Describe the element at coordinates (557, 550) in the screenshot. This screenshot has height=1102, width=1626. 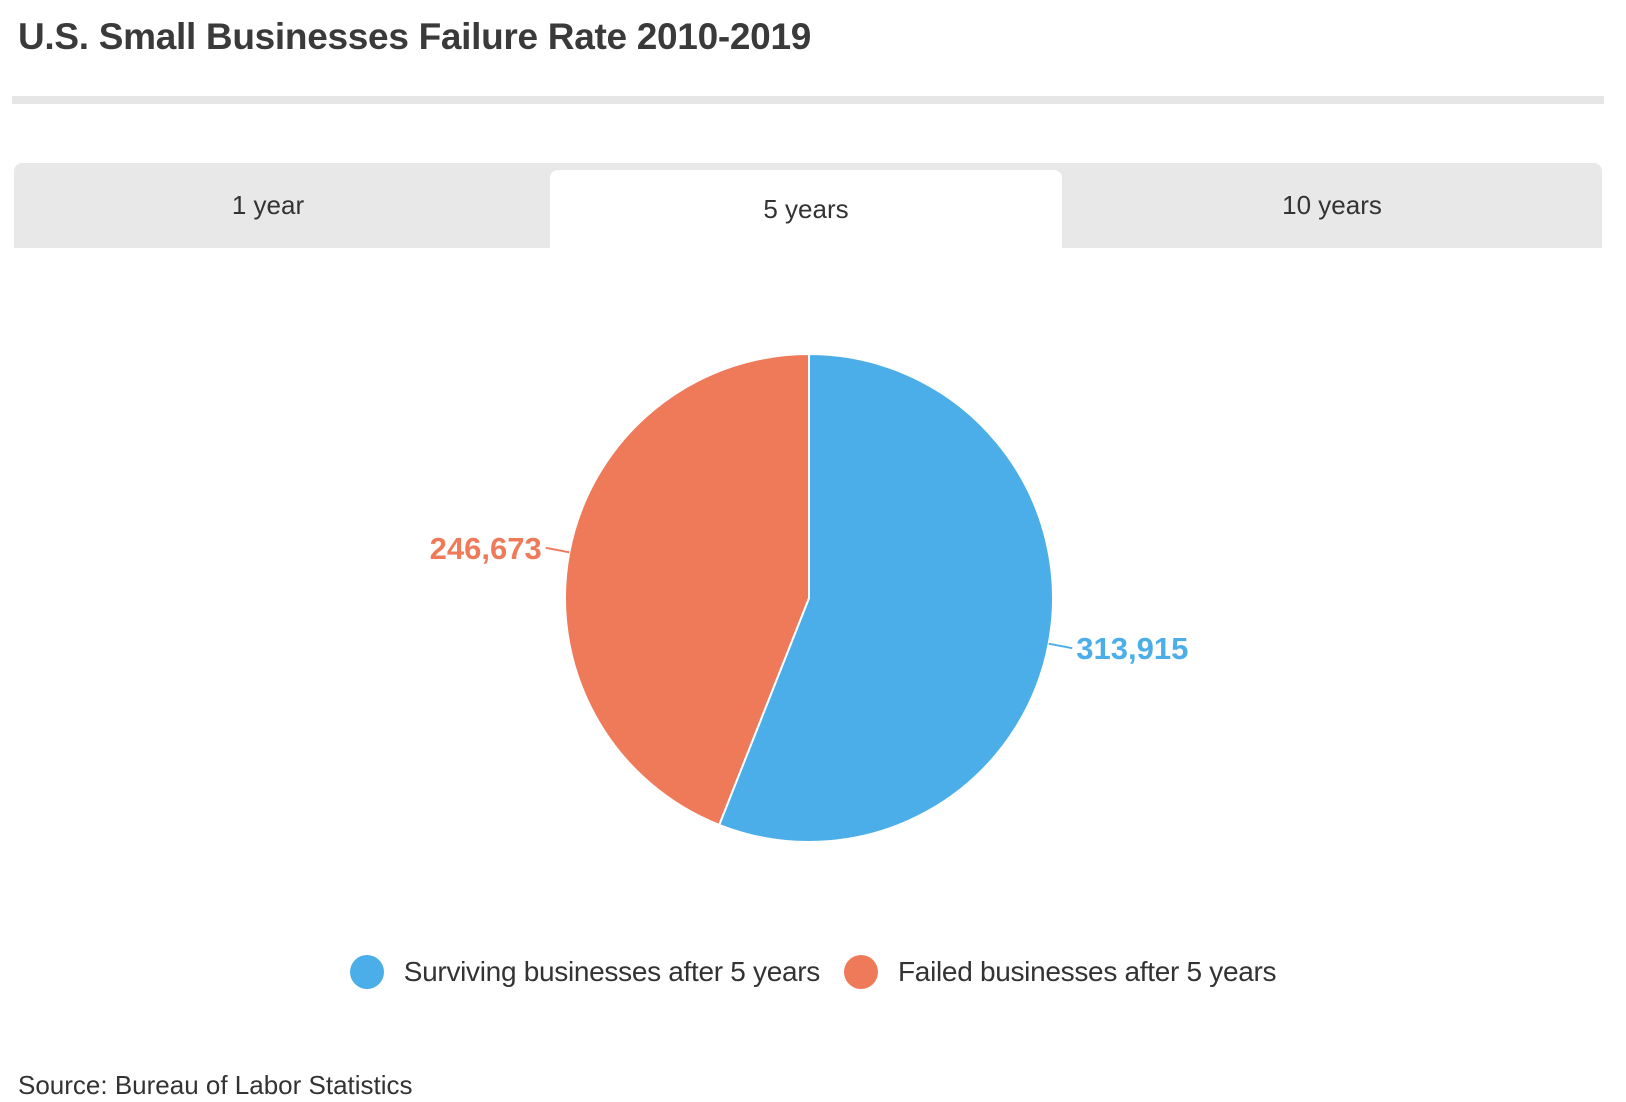
I see `connector-failed` at that location.